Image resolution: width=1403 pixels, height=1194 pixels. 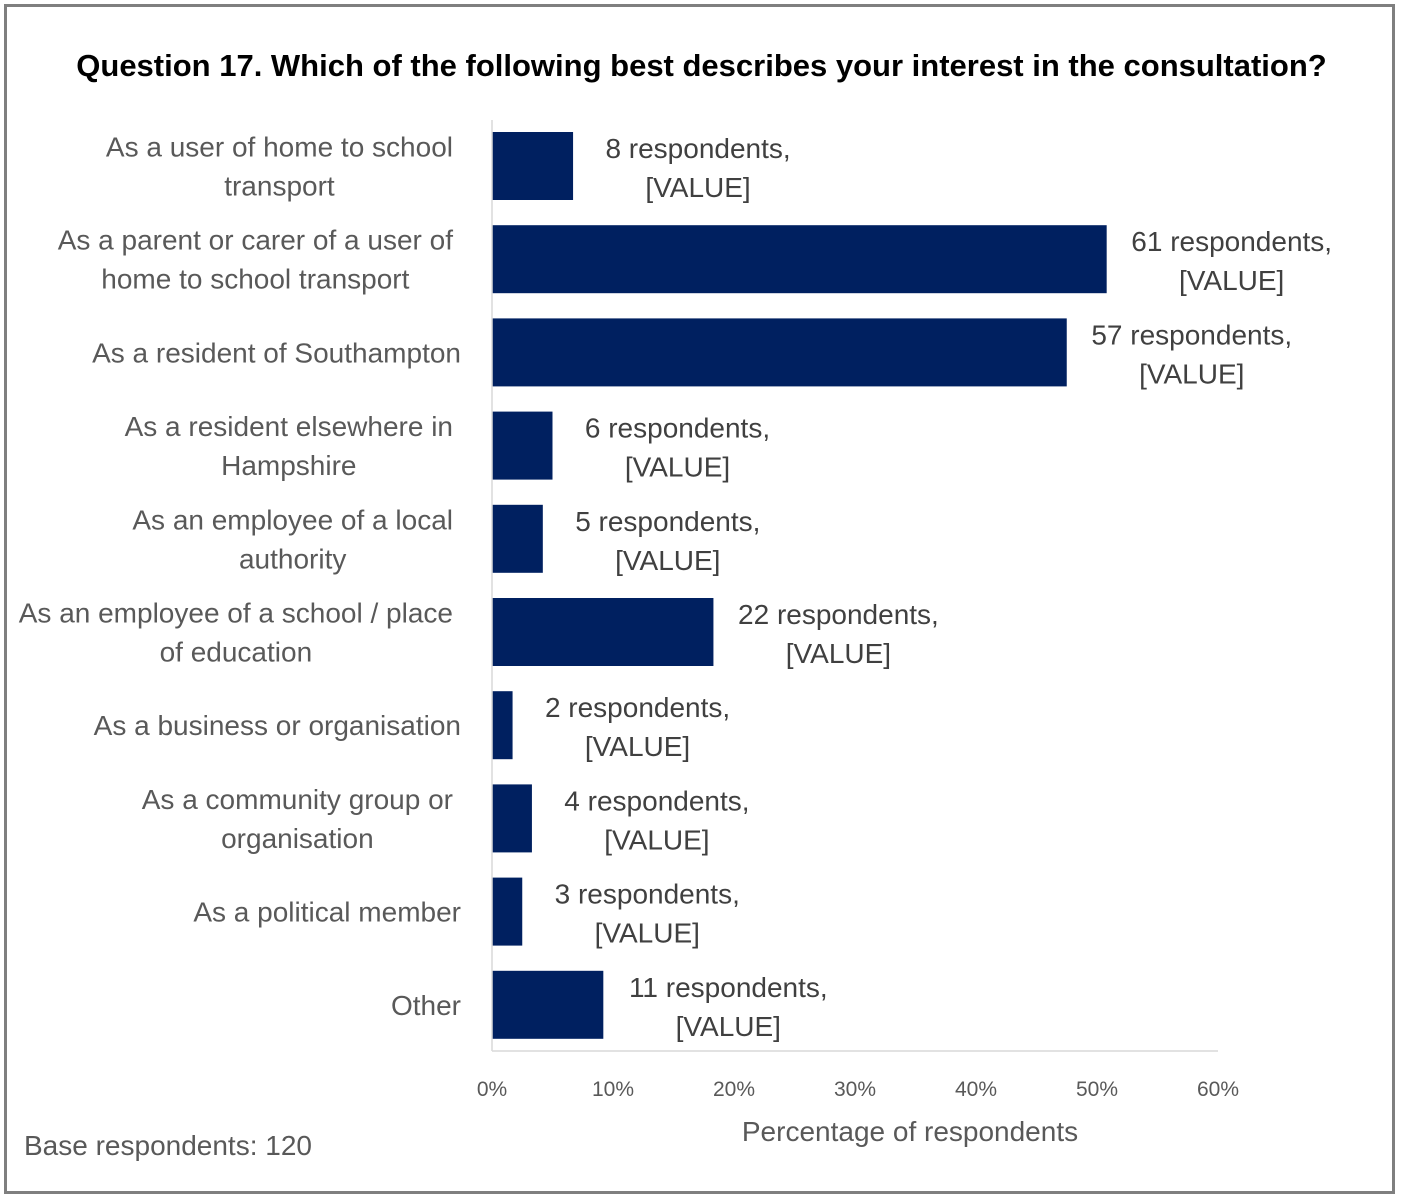 What do you see at coordinates (297, 799) in the screenshot?
I see `category-label: As a community group or` at bounding box center [297, 799].